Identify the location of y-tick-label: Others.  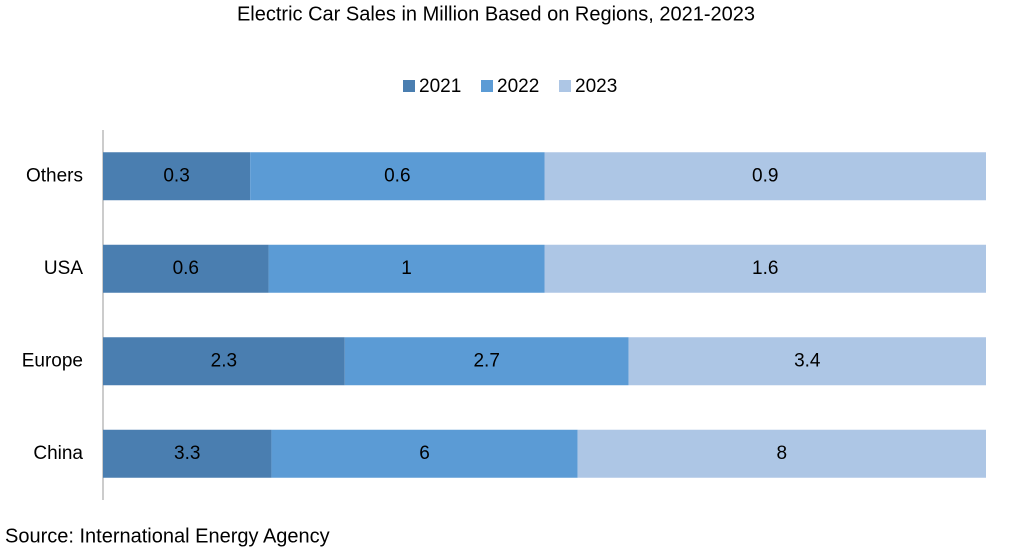
(54, 175).